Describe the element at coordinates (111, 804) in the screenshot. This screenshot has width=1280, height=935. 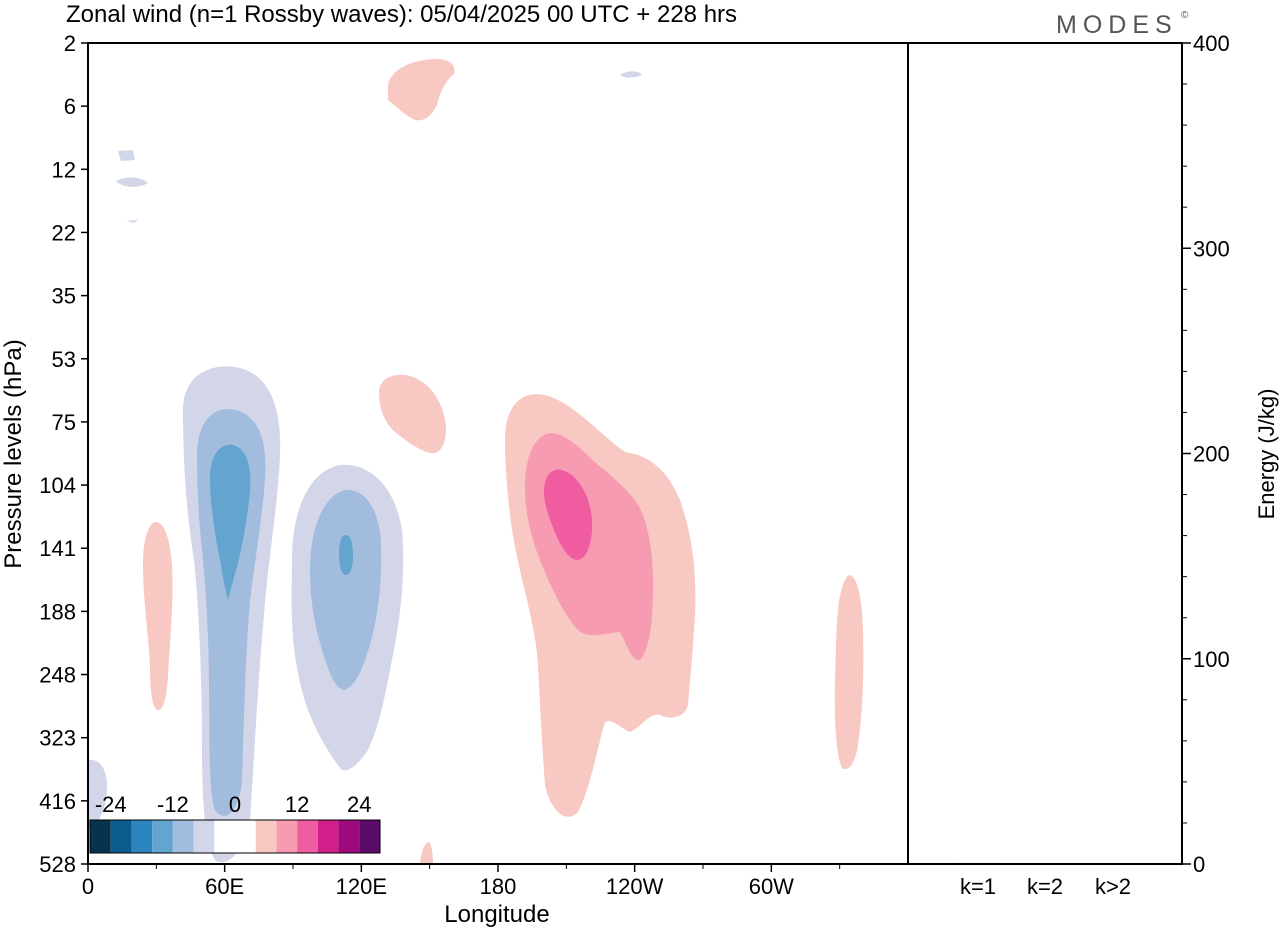
I see `colorbar-label: -24` at that location.